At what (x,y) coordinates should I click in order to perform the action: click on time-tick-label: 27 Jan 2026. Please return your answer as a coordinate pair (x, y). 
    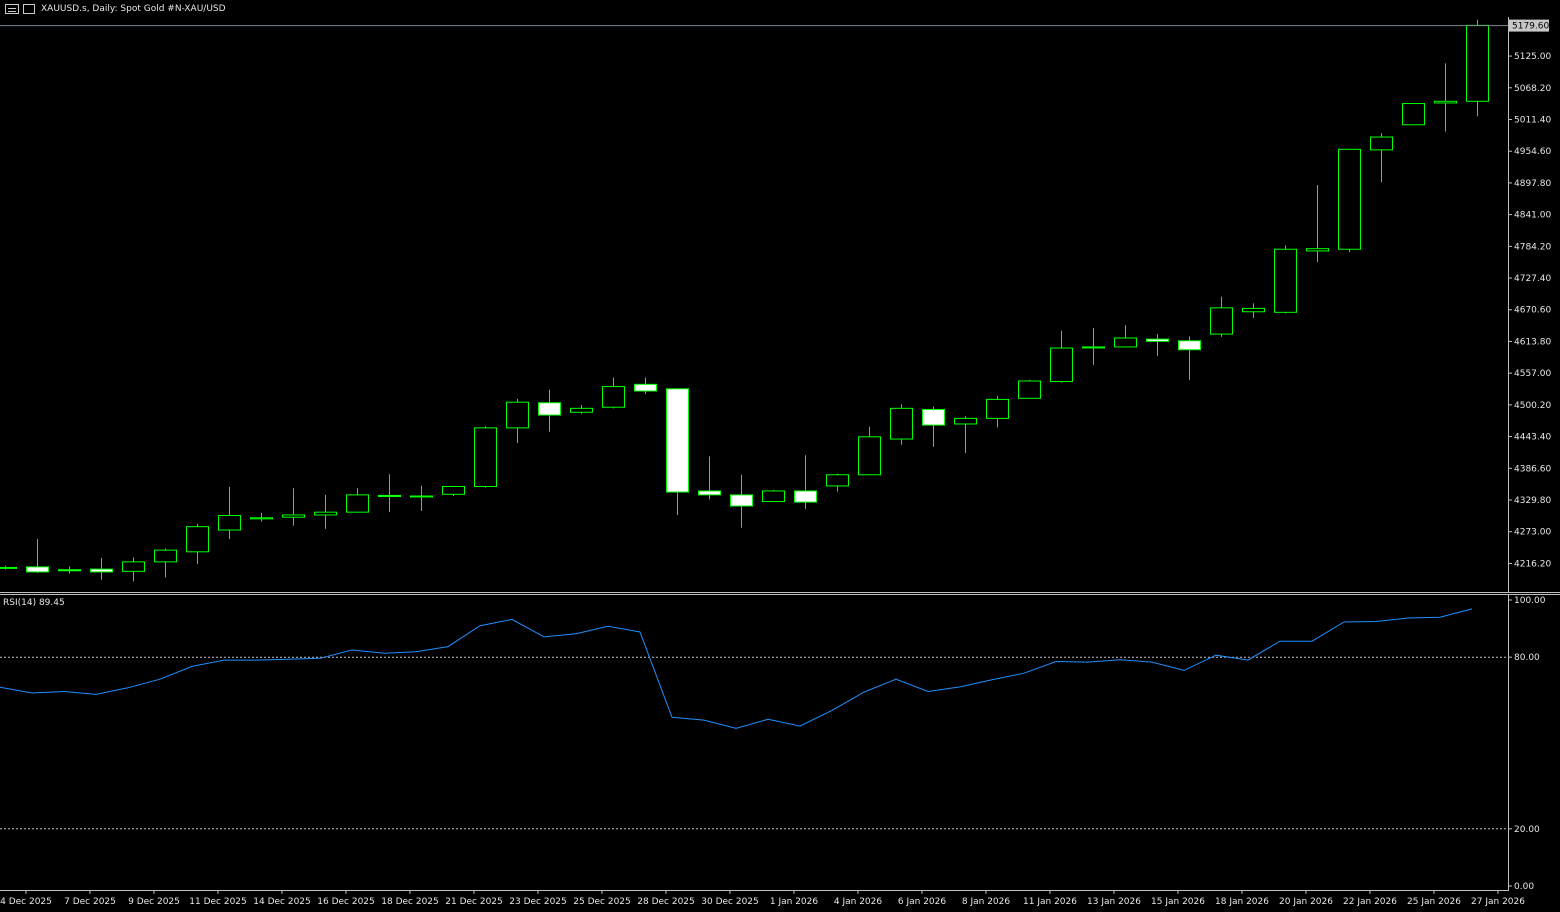
    Looking at the image, I should click on (1498, 902).